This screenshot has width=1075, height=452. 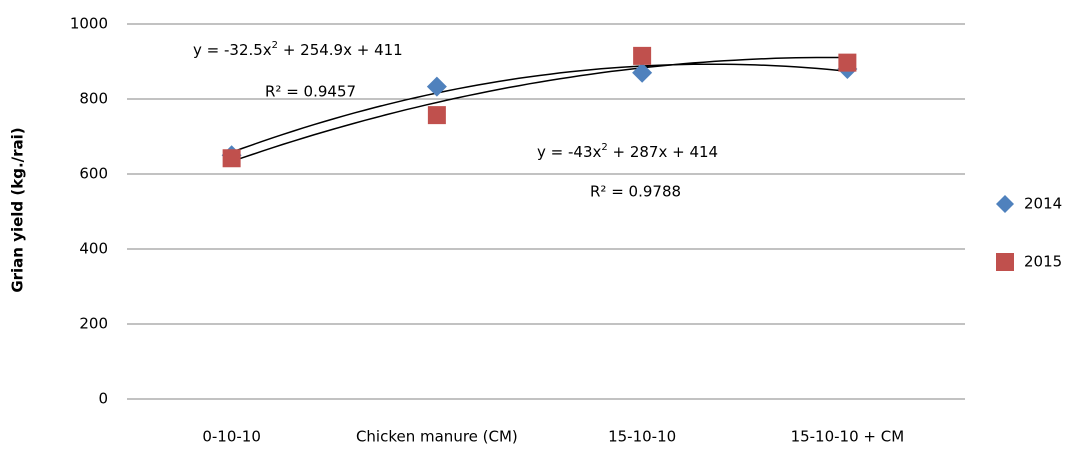 What do you see at coordinates (93, 174) in the screenshot?
I see `y-tick-label: 600` at bounding box center [93, 174].